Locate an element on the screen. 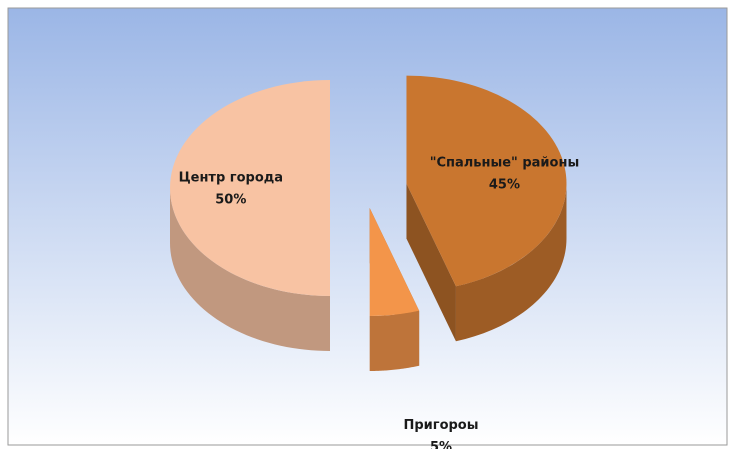  slice-side is located at coordinates (431, 262).